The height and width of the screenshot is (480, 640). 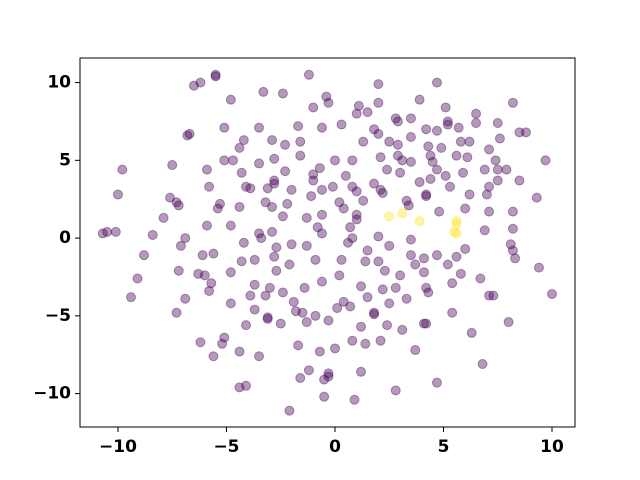 What do you see at coordinates (444, 447) in the screenshot?
I see `x-tick-label: 5` at bounding box center [444, 447].